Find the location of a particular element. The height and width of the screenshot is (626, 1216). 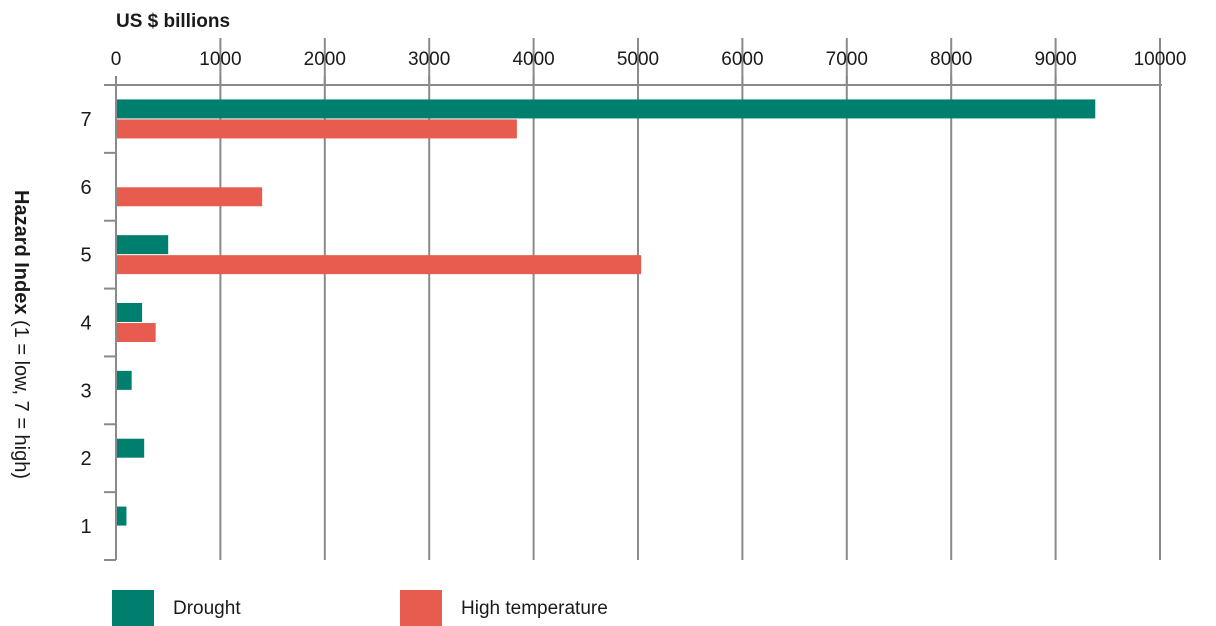

x-tick-label-1000: 1000 is located at coordinates (220, 59).